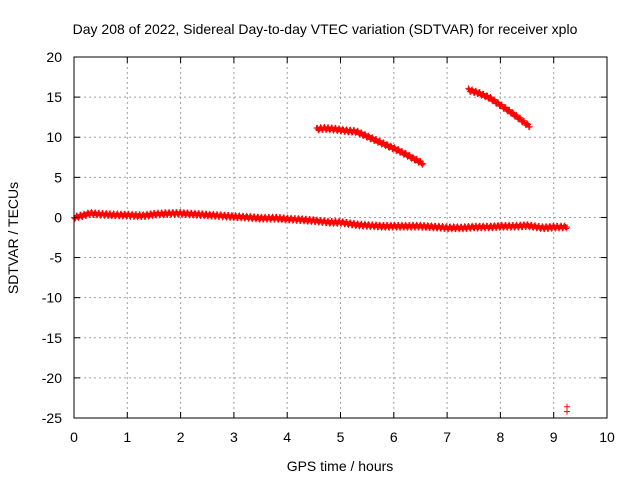 This screenshot has height=480, width=640. I want to click on x-tick-label: 5, so click(341, 437).